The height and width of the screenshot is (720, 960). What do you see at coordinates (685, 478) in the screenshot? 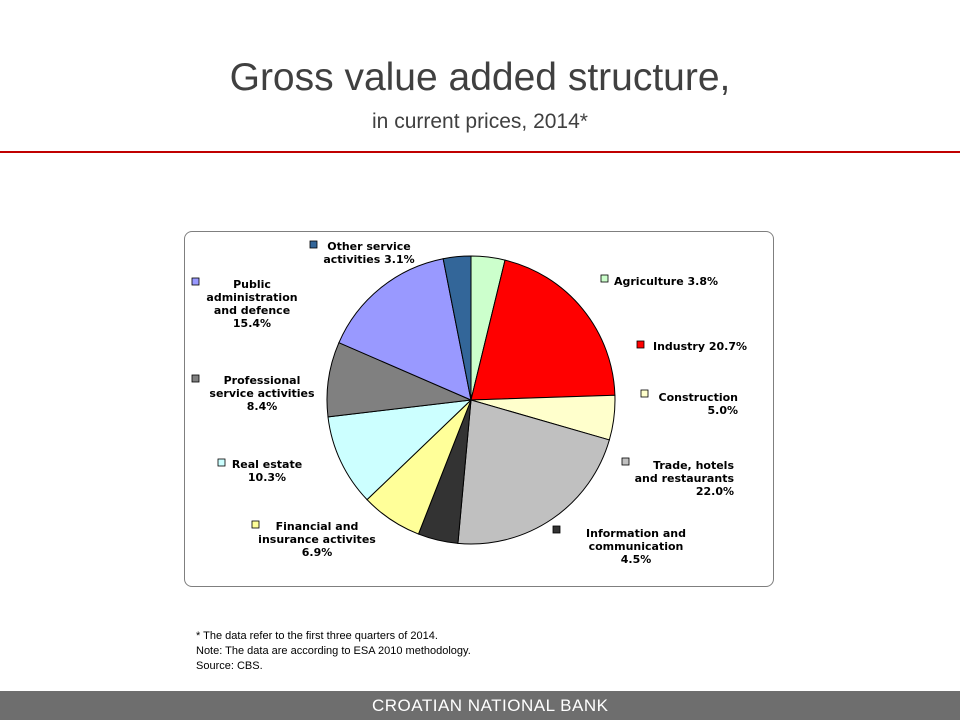
I see `slice-label: Trade, hotels and restaurants 22.0%` at bounding box center [685, 478].